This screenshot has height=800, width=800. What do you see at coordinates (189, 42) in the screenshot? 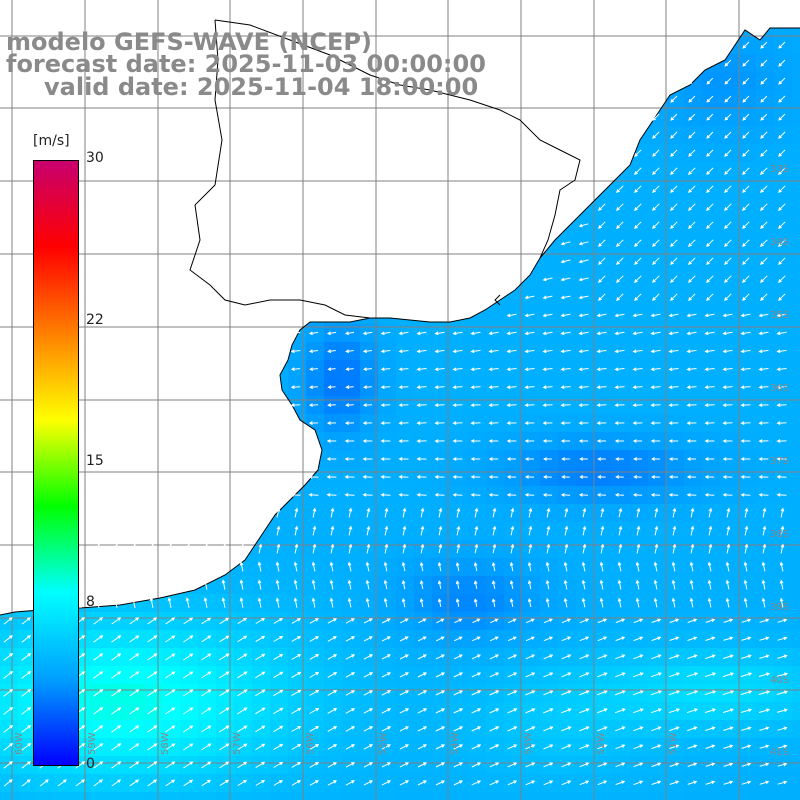
I see `model-title: modelo GEFS-WAVE (NCEP)` at bounding box center [189, 42].